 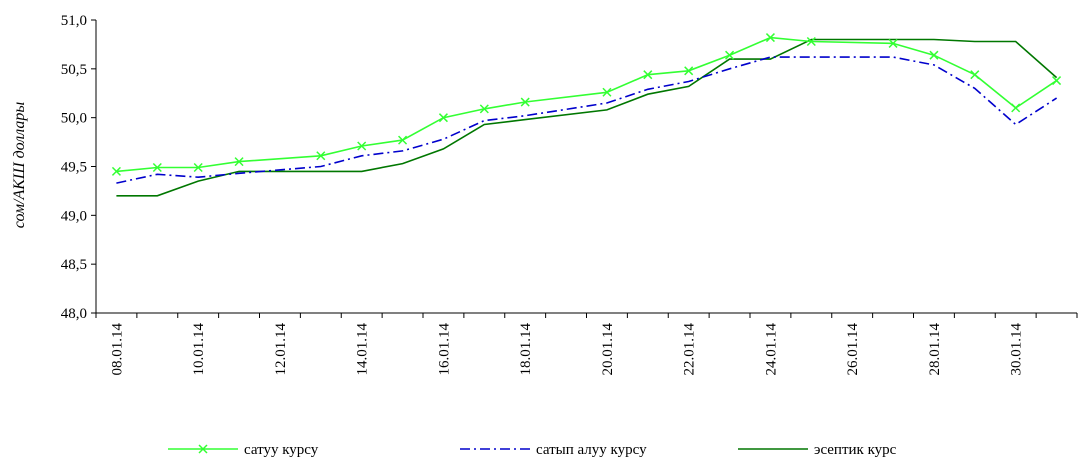 What do you see at coordinates (855, 449) in the screenshot?
I see `legend-label: эсептик курс` at bounding box center [855, 449].